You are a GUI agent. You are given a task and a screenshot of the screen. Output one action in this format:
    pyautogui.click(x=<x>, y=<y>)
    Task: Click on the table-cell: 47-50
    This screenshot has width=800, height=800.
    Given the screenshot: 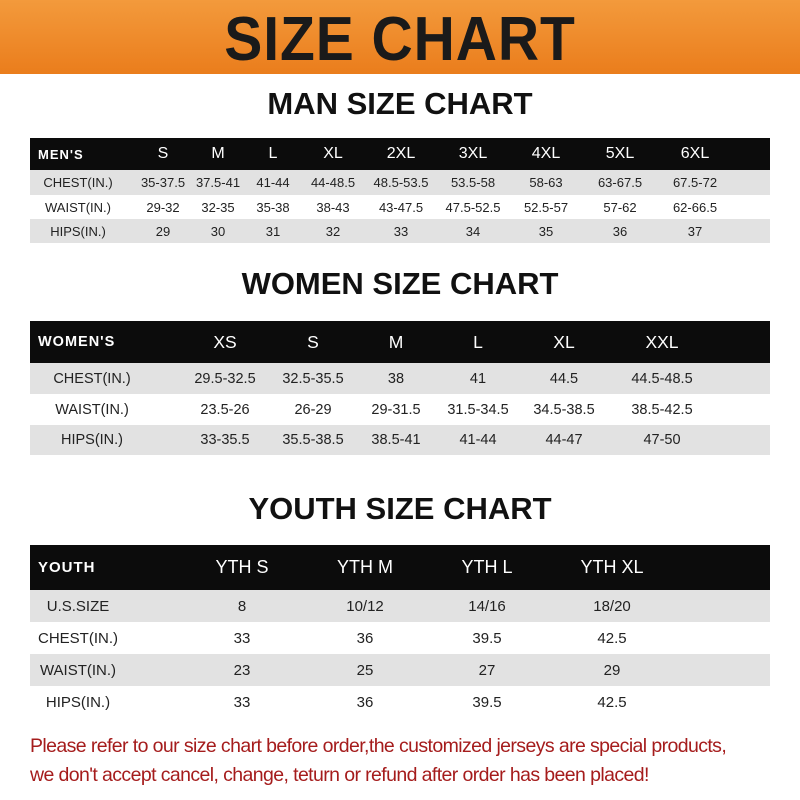 What is the action you would take?
    pyautogui.click(x=662, y=440)
    